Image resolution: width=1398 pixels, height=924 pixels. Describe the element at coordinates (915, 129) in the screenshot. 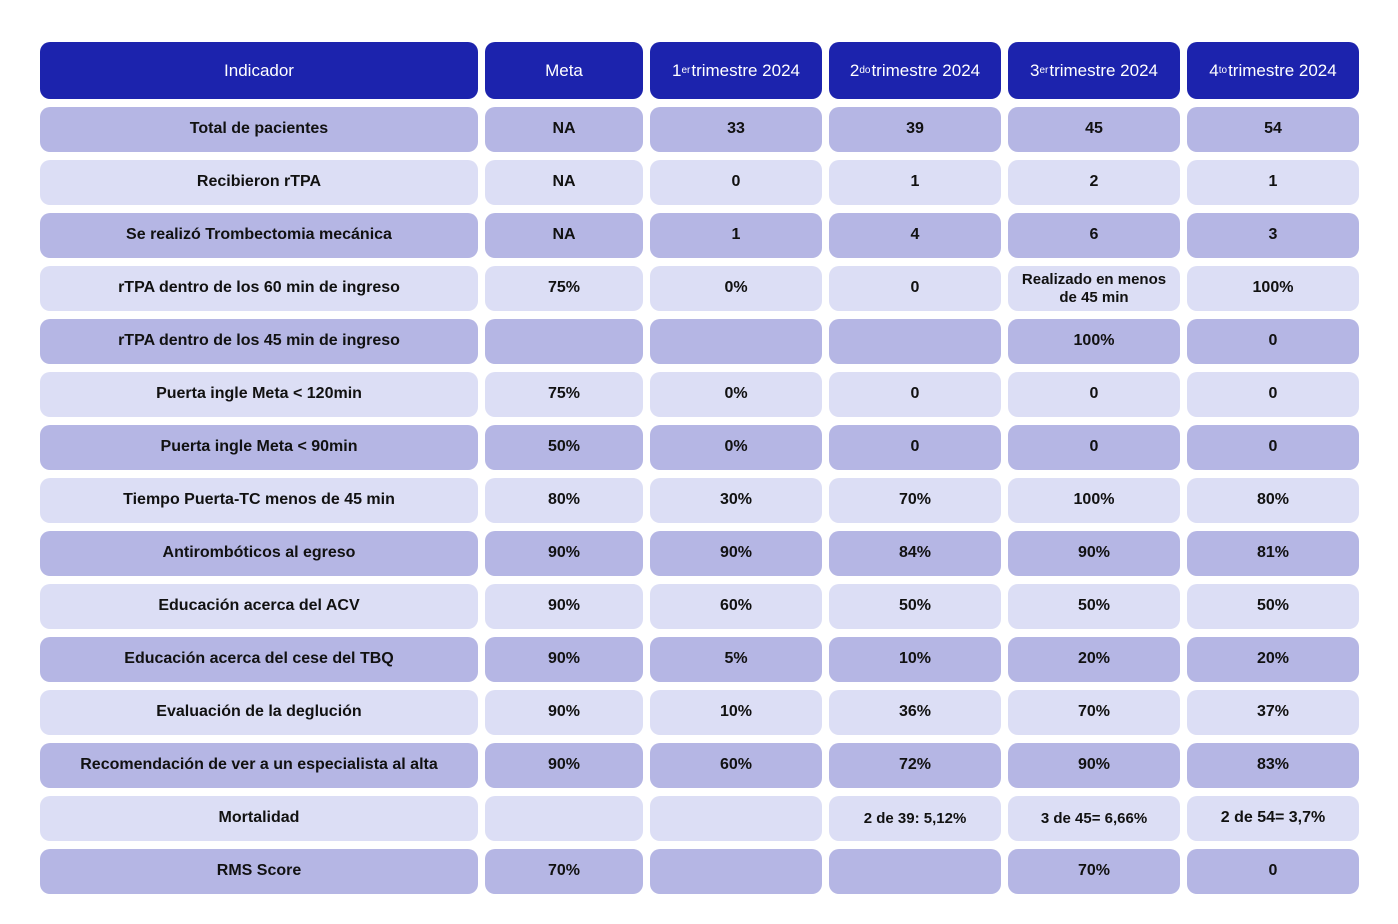

I see `table-cell: 39` at that location.